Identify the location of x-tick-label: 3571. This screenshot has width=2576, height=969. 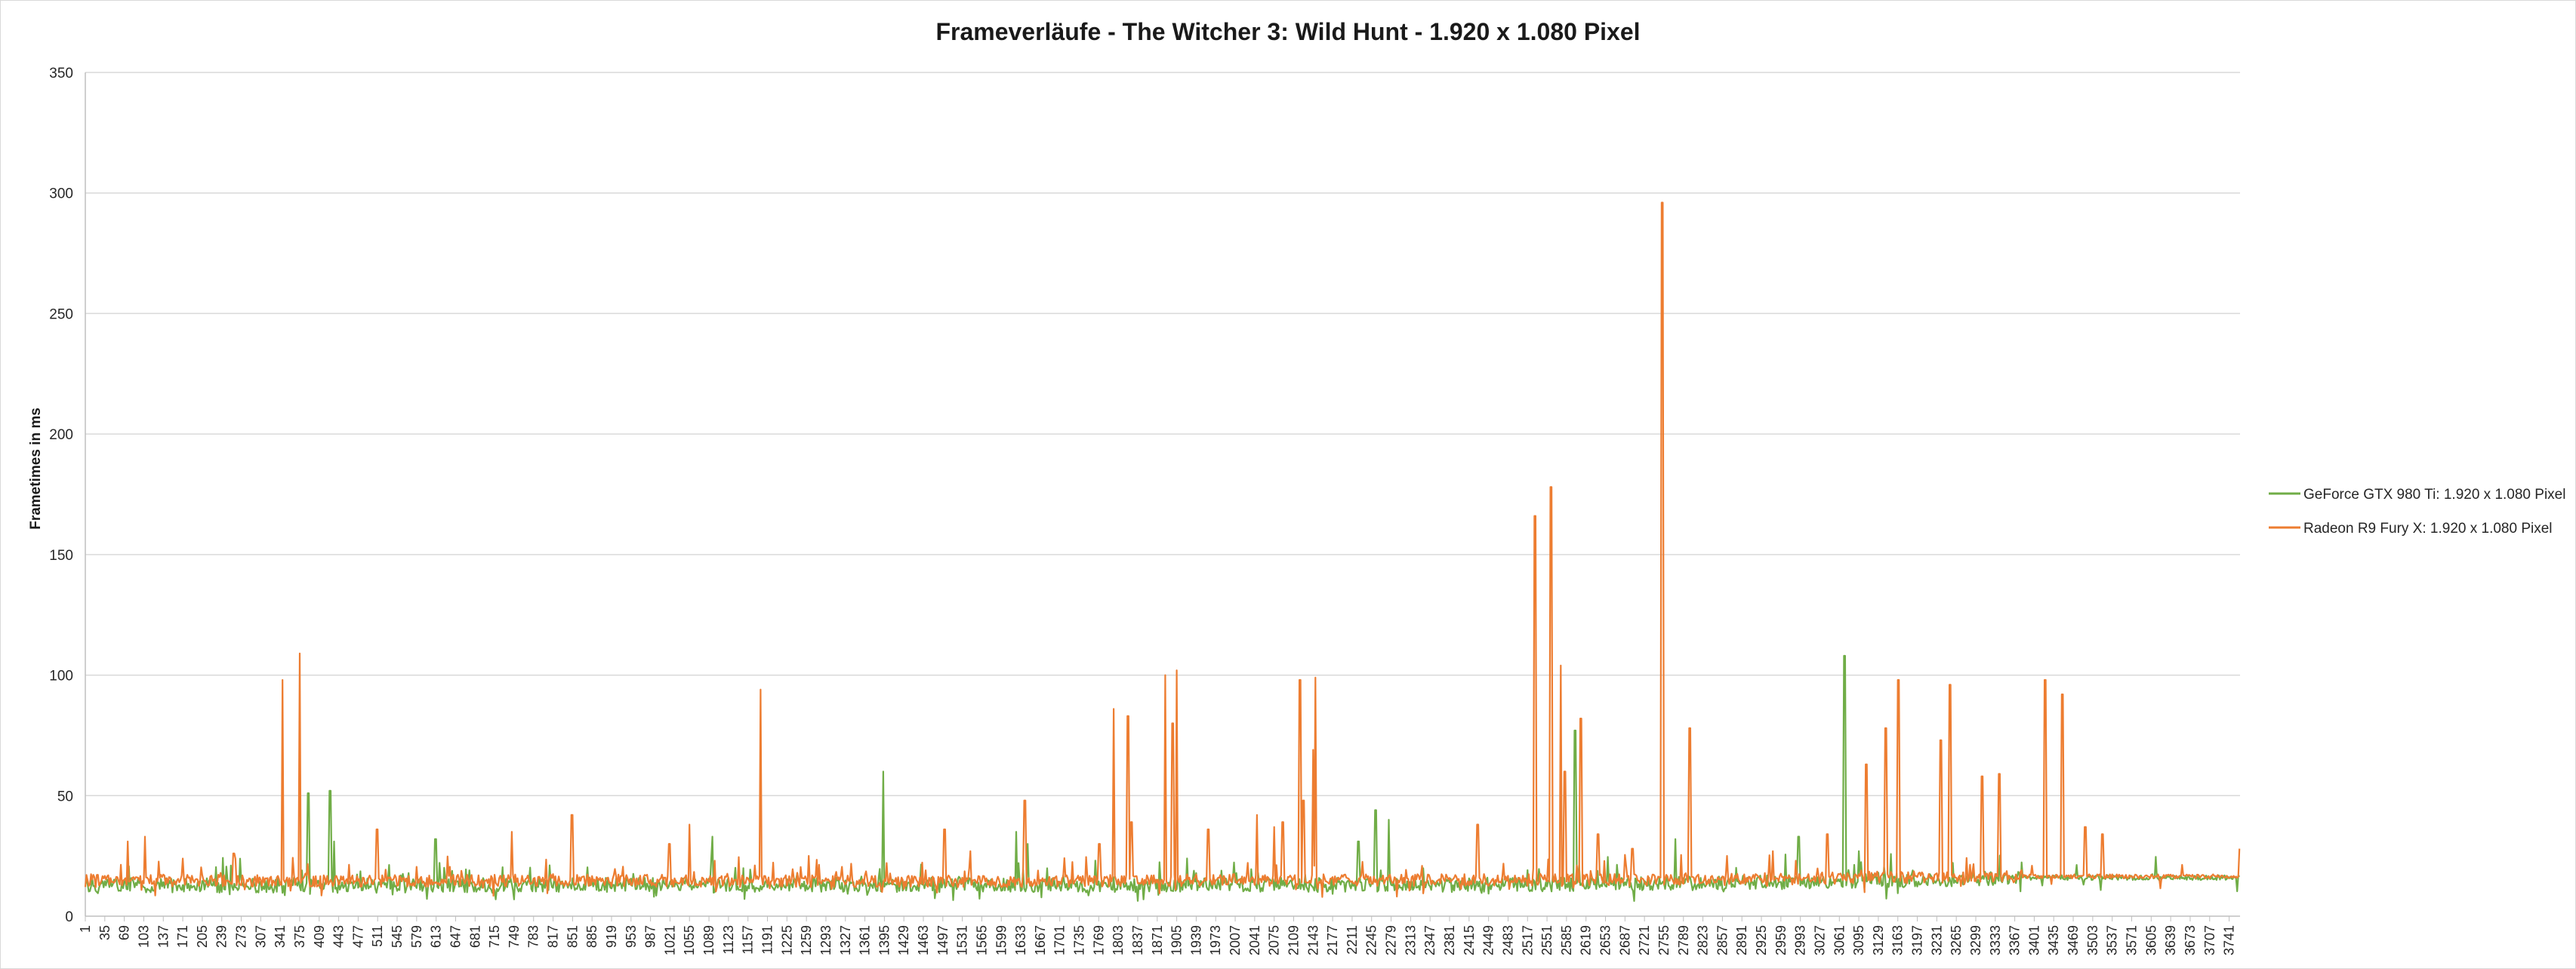
(2132, 940).